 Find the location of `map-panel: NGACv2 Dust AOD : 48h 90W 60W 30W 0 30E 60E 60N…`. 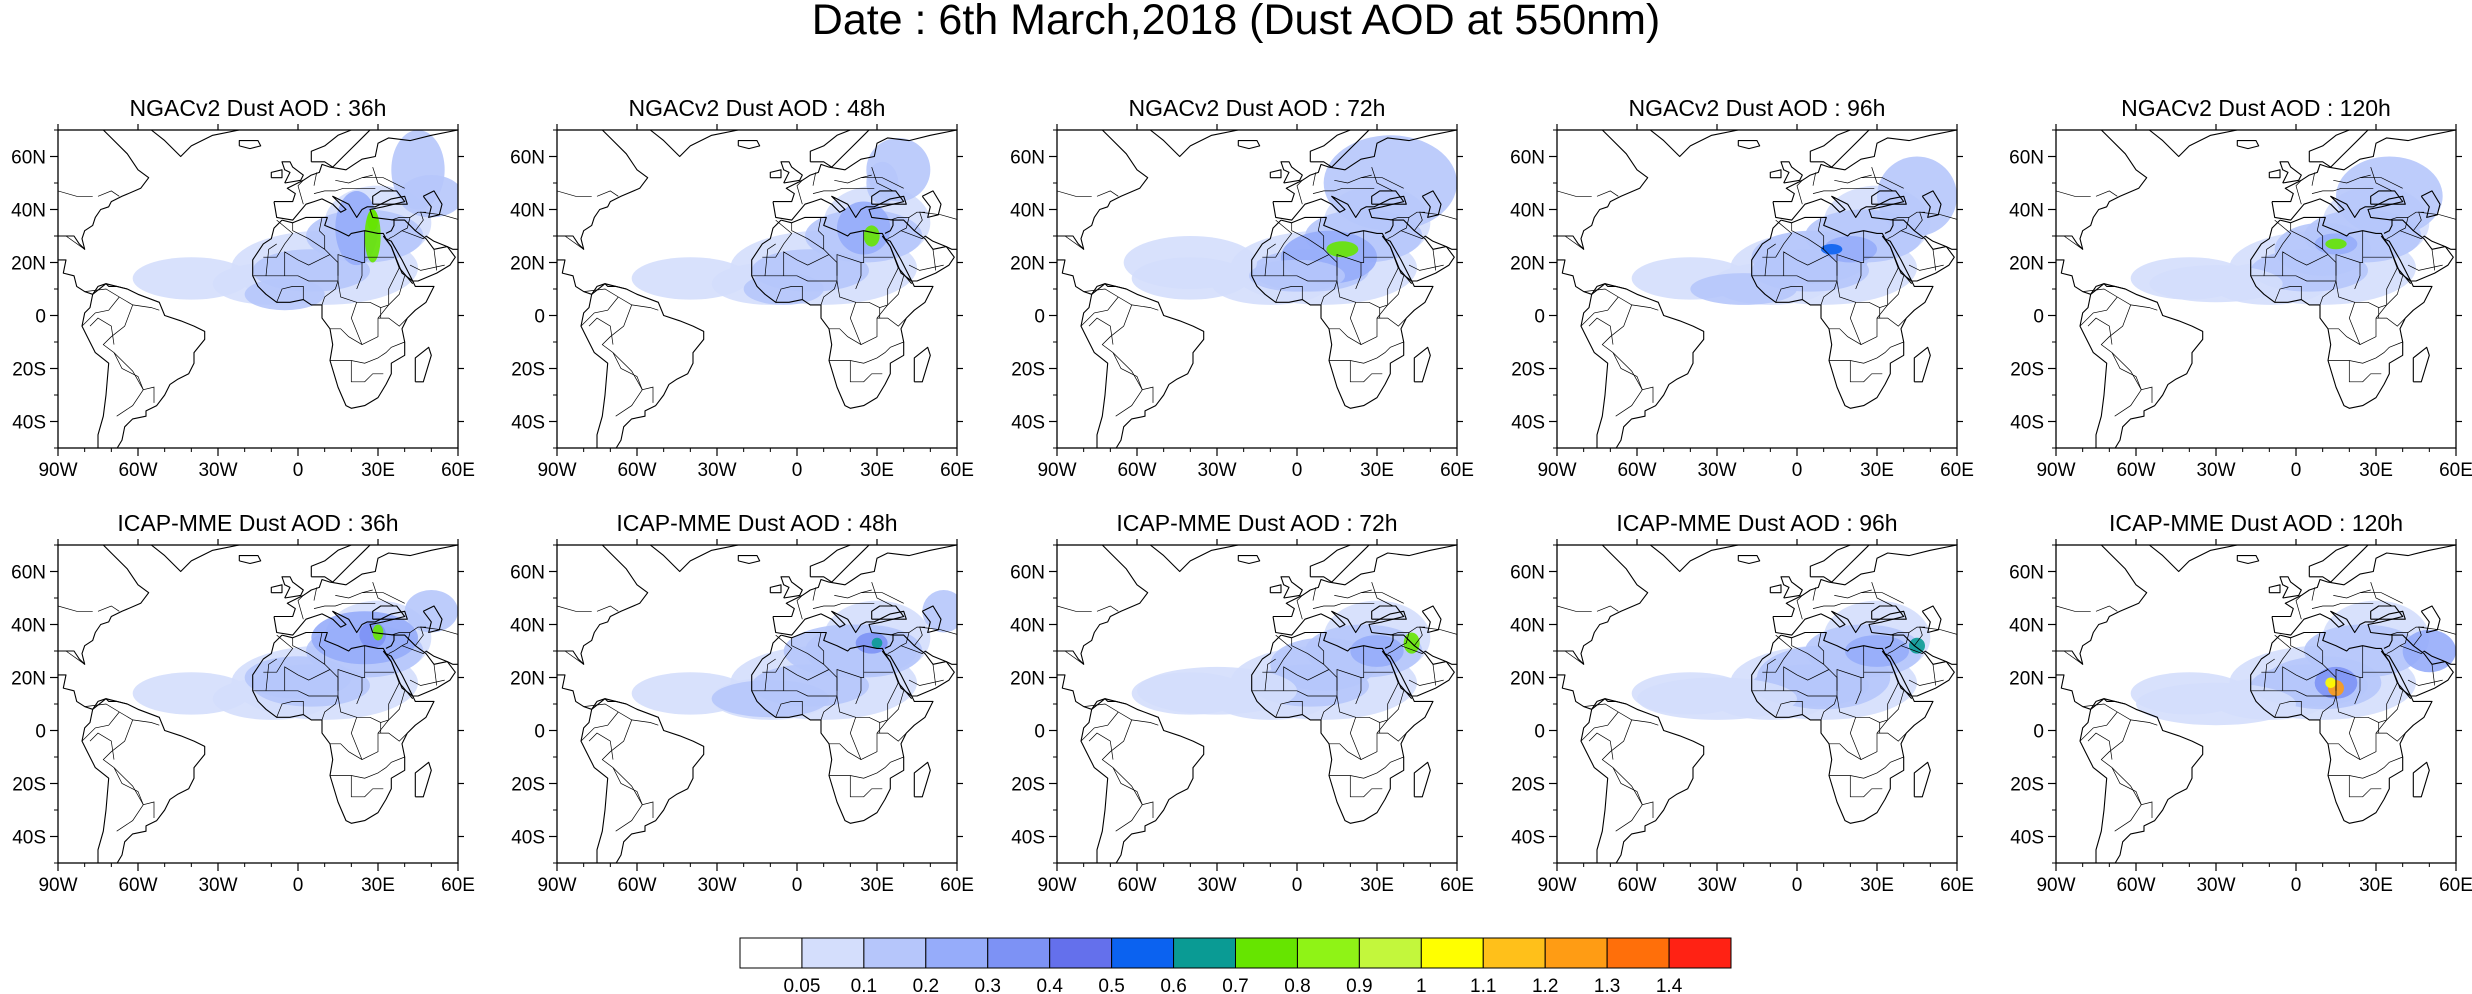

map-panel: NGACv2 Dust AOD : 48h 90W 60W 30W 0 30E 60E 60N… is located at coordinates (742, 288).